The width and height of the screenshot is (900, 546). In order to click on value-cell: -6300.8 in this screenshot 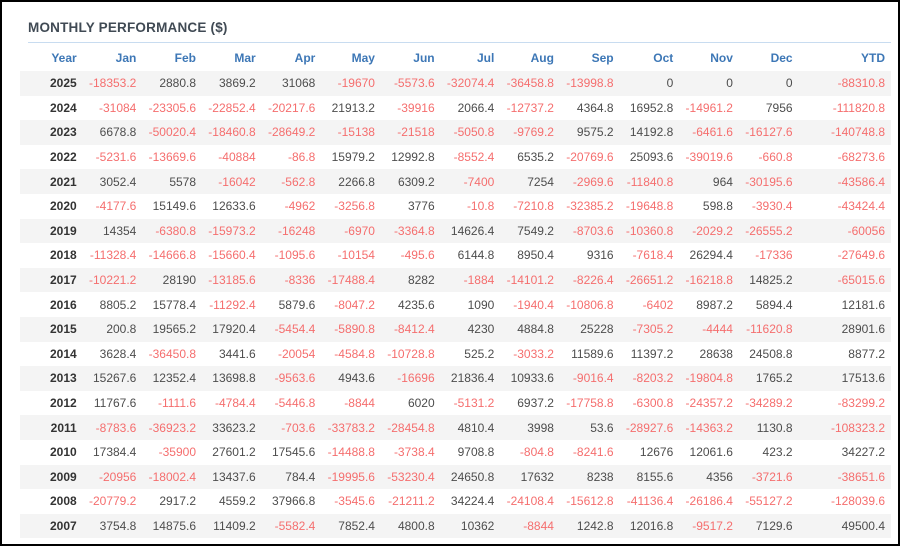, I will do `click(653, 403)`.